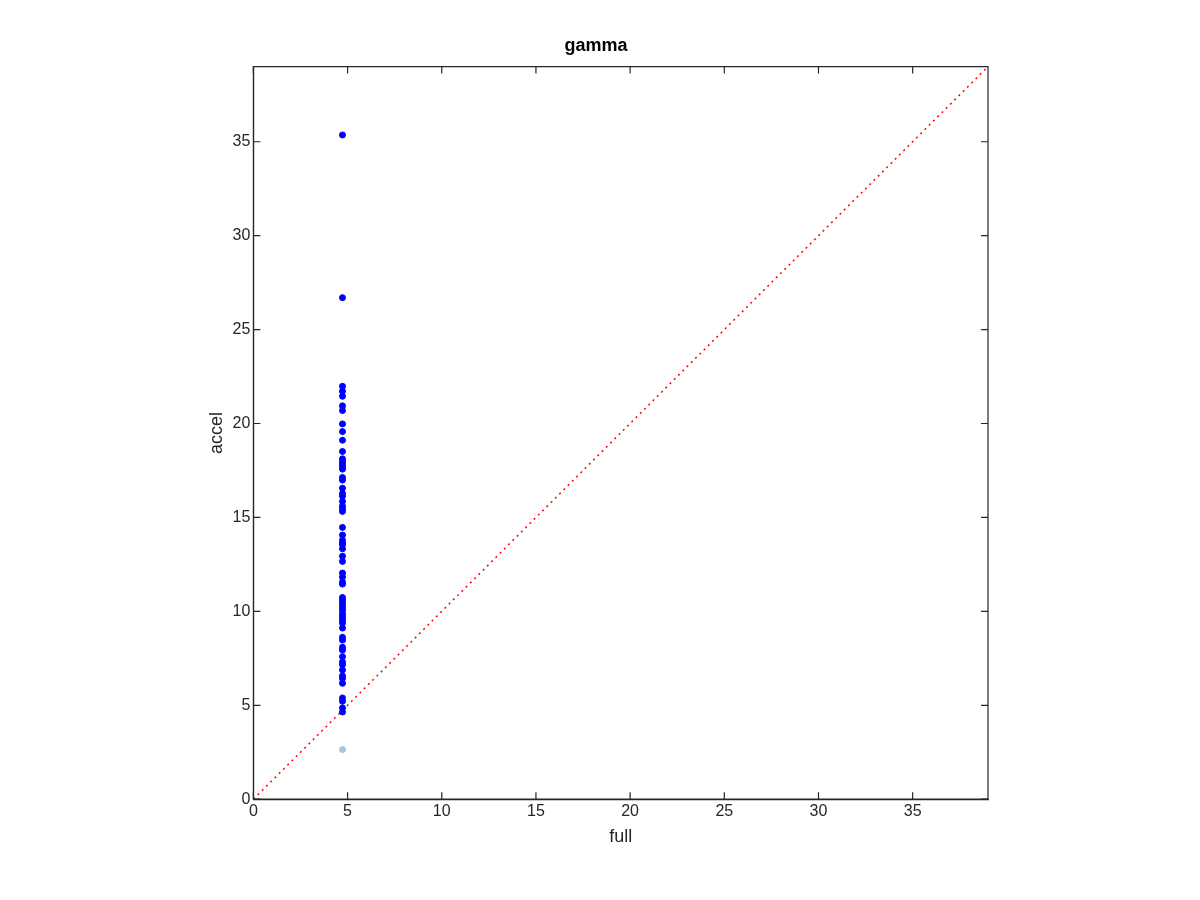  I want to click on x-tick-label: 25, so click(724, 811).